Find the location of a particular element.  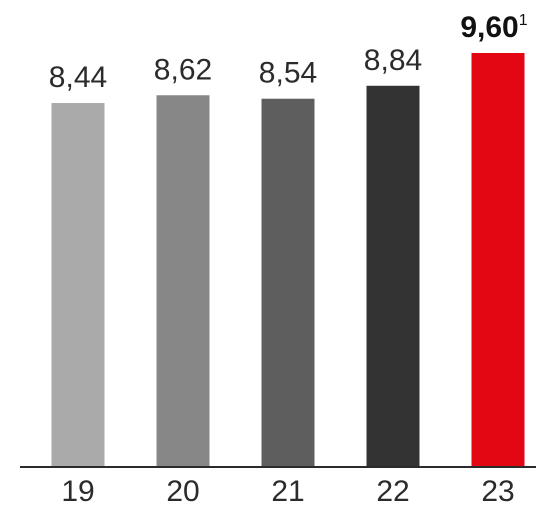

value-label-19: 8,44 is located at coordinates (78, 77).